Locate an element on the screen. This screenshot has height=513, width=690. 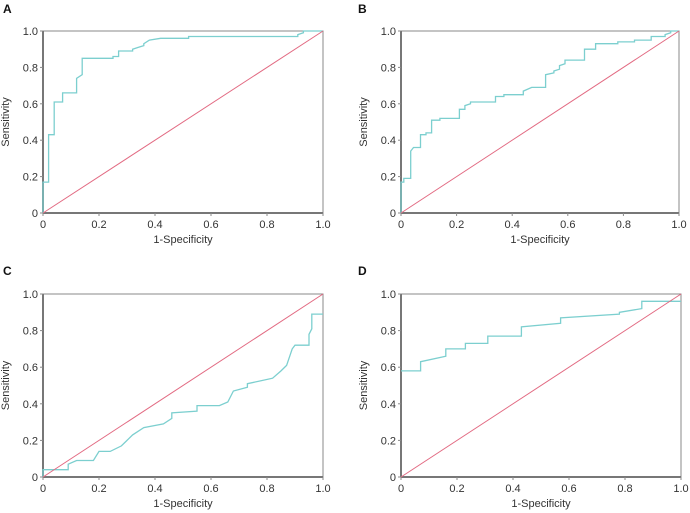
panel-label: A is located at coordinates (7, 9).